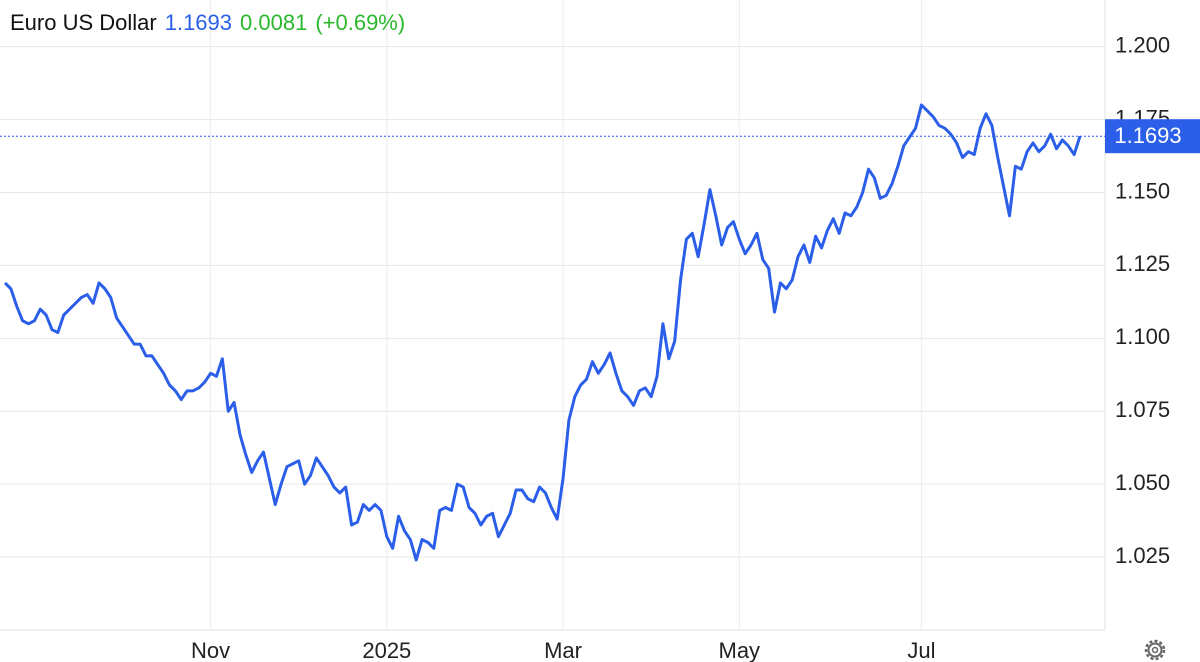  I want to click on x-tick-label: Mar, so click(563, 650).